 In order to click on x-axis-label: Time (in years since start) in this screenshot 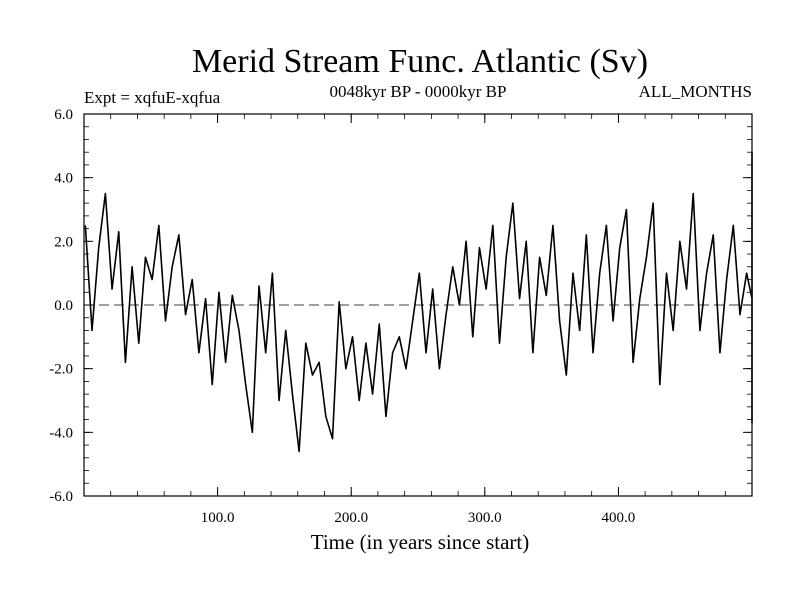, I will do `click(420, 542)`.